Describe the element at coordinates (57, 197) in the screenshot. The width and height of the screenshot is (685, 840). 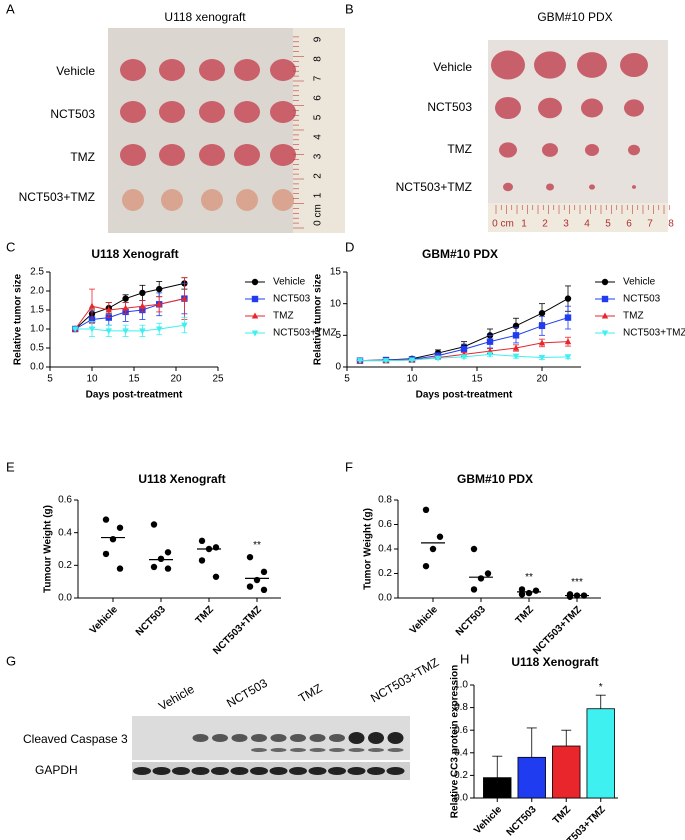
I see `row-label: NCT503+TMZ` at that location.